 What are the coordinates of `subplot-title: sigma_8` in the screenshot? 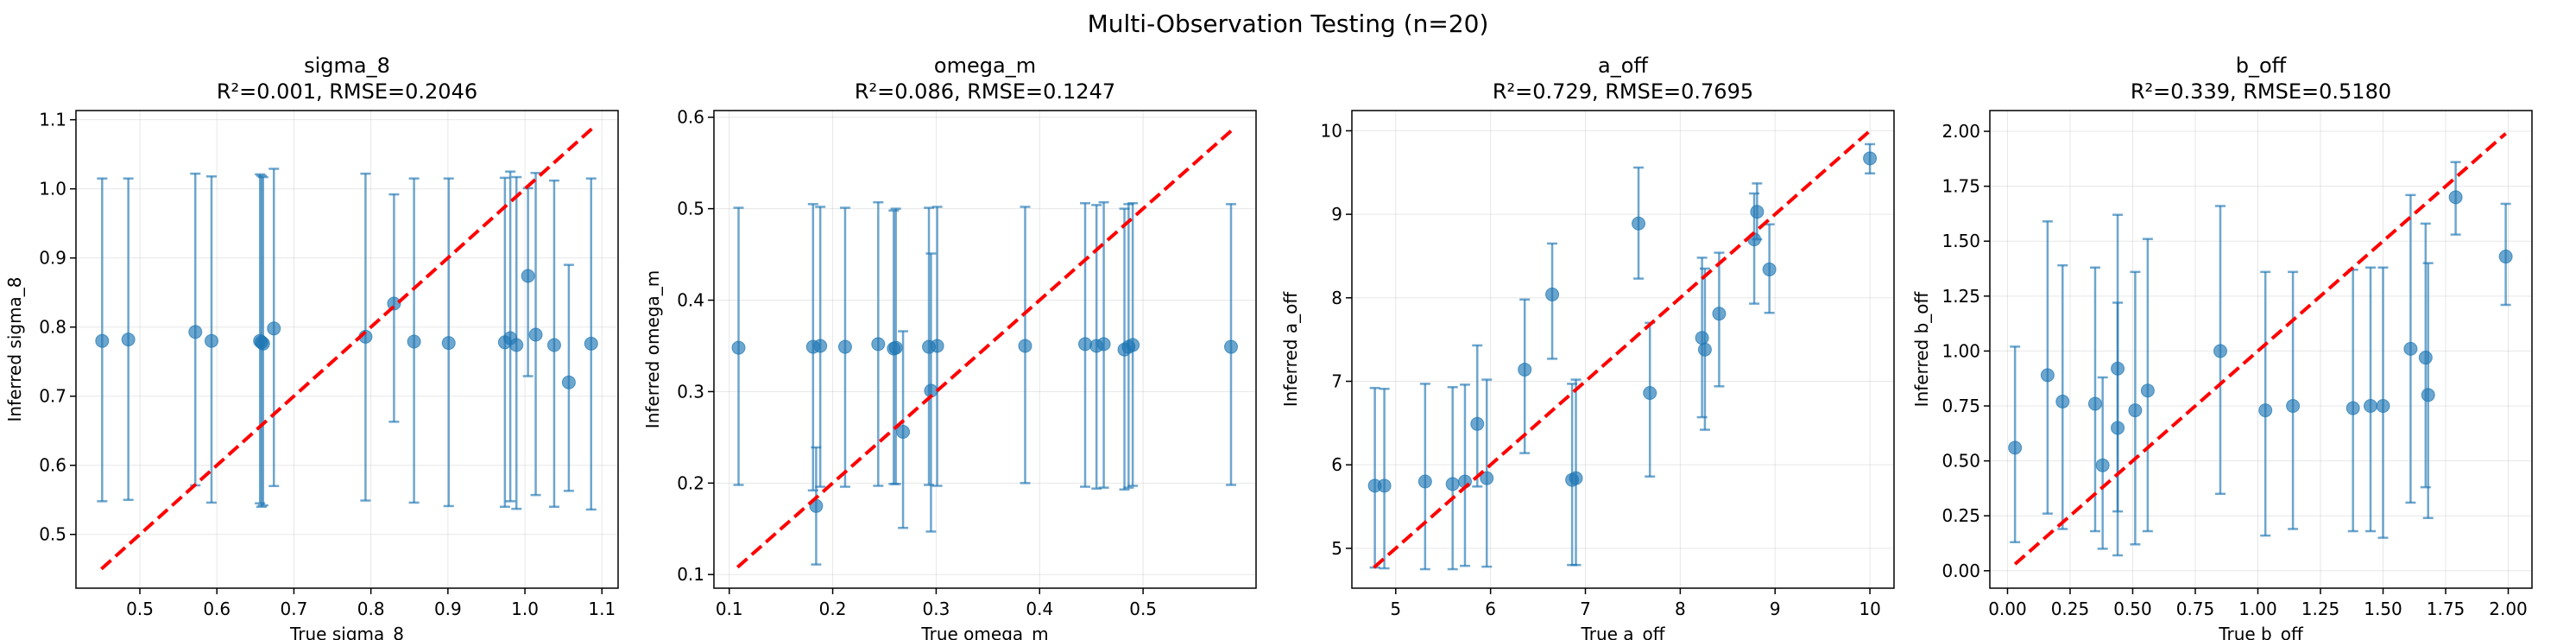 It's located at (347, 66).